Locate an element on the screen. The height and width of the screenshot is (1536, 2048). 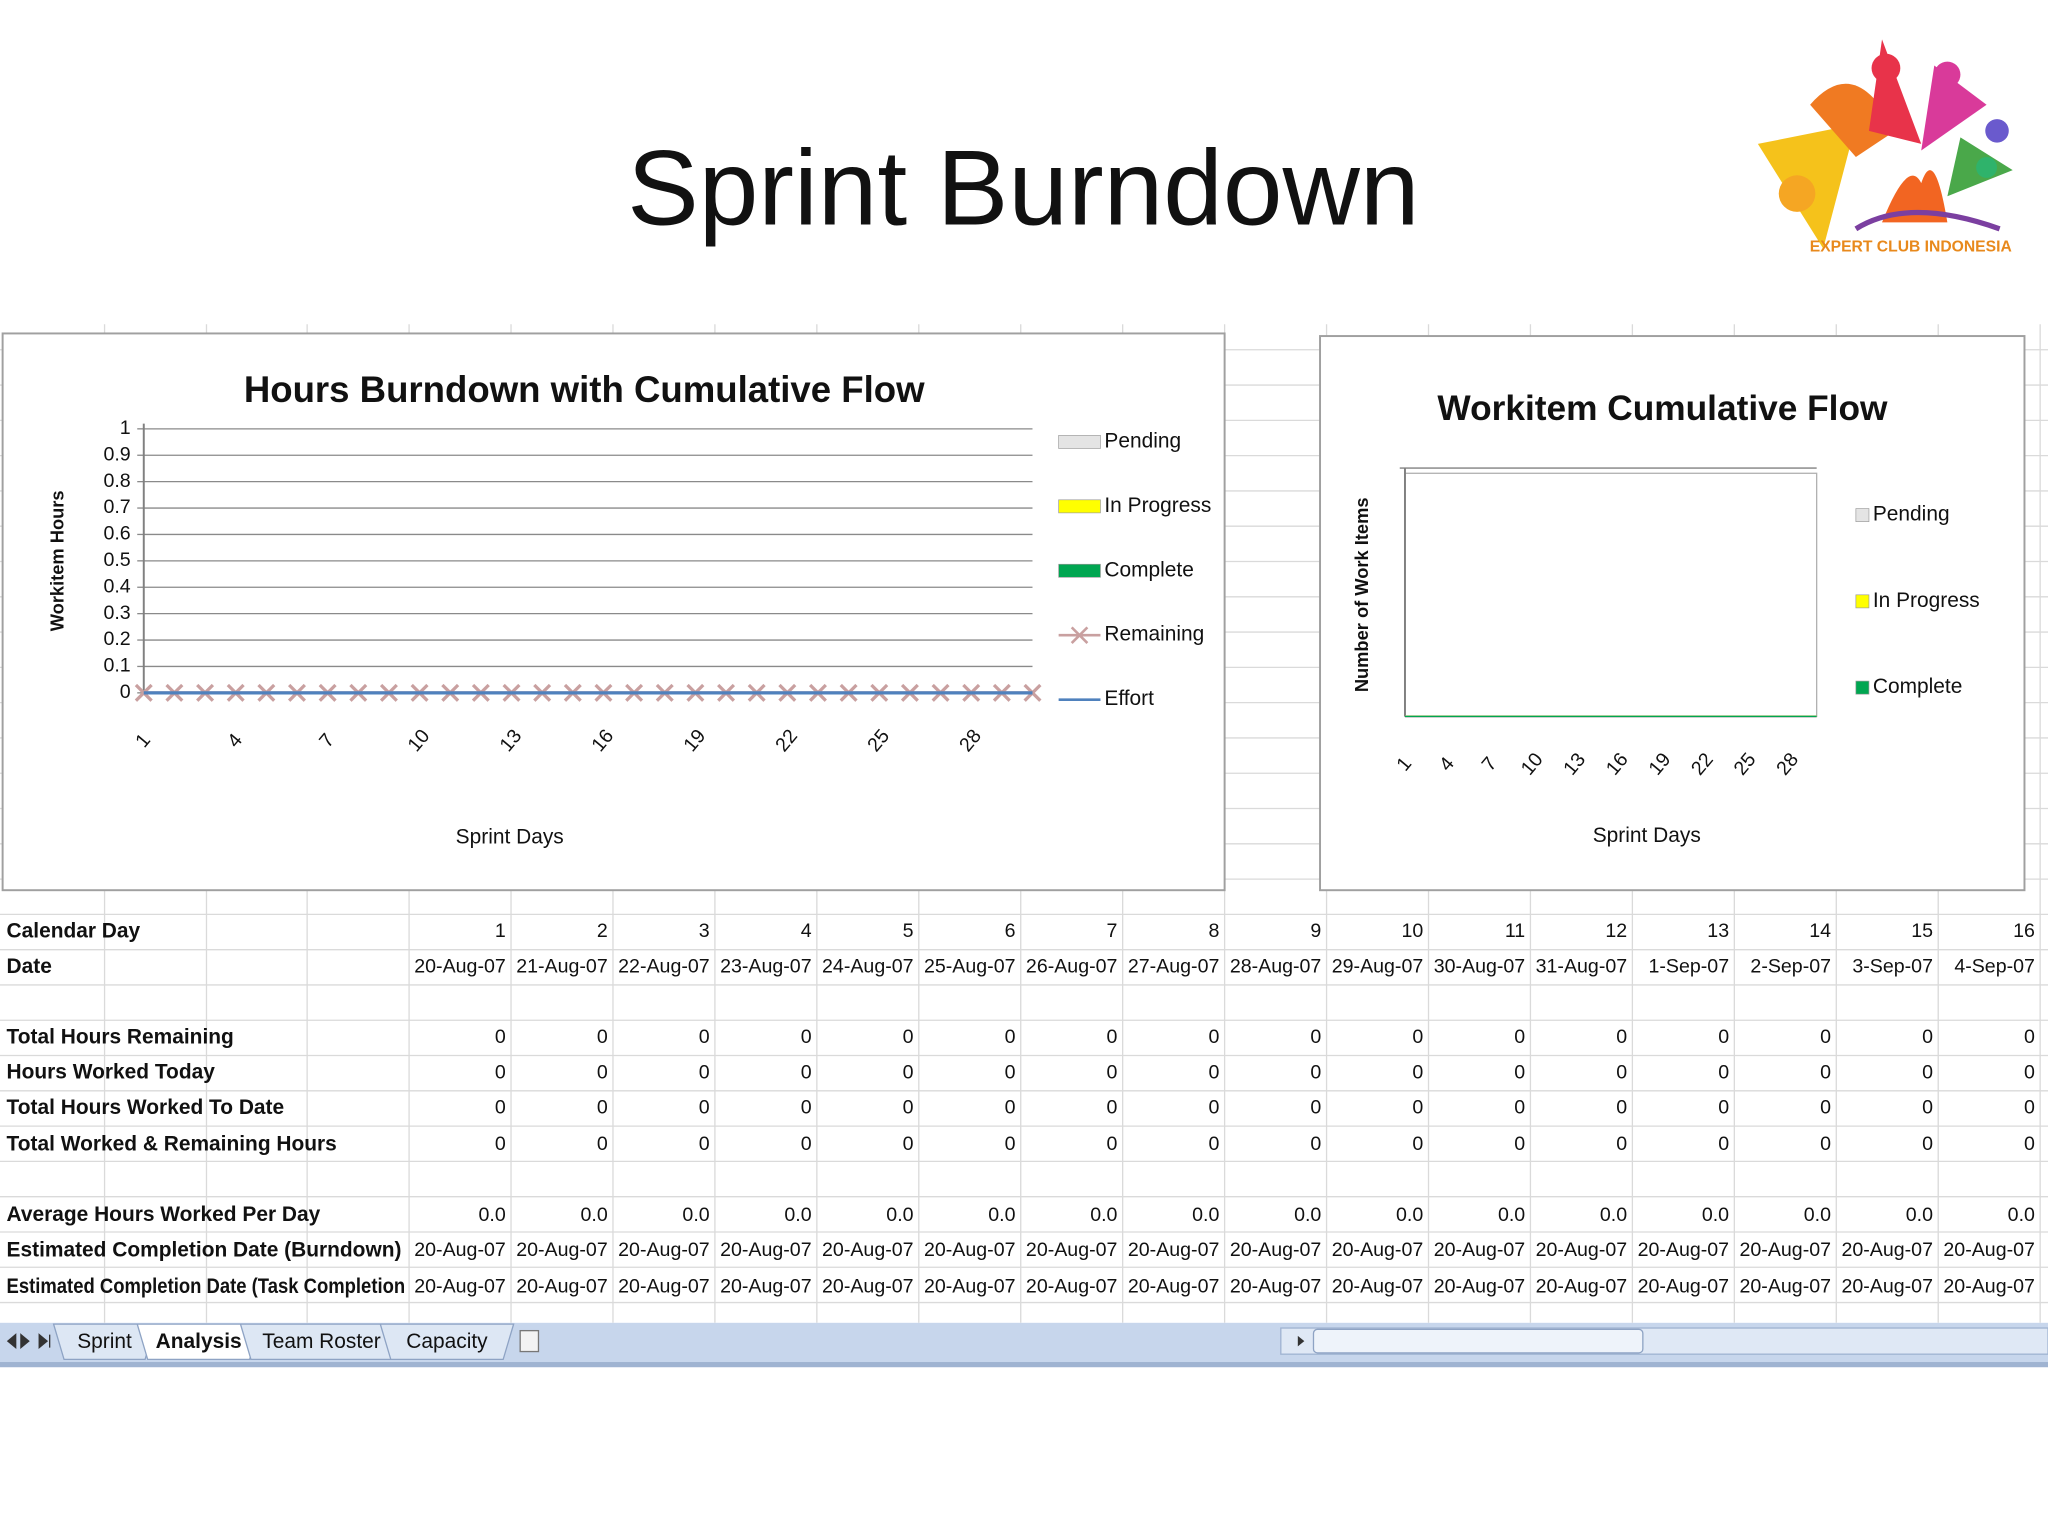
cell: 1 is located at coordinates (500, 931).